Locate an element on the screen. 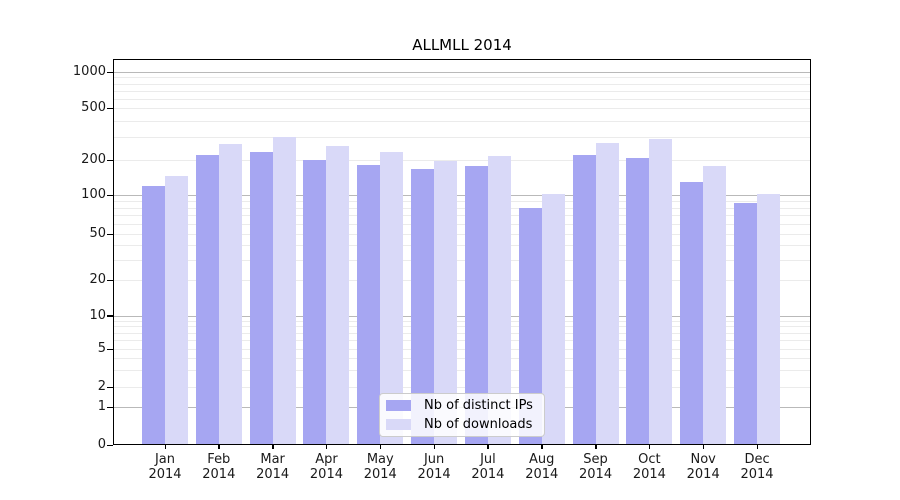  x-tick-label: May 2014 is located at coordinates (380, 467).